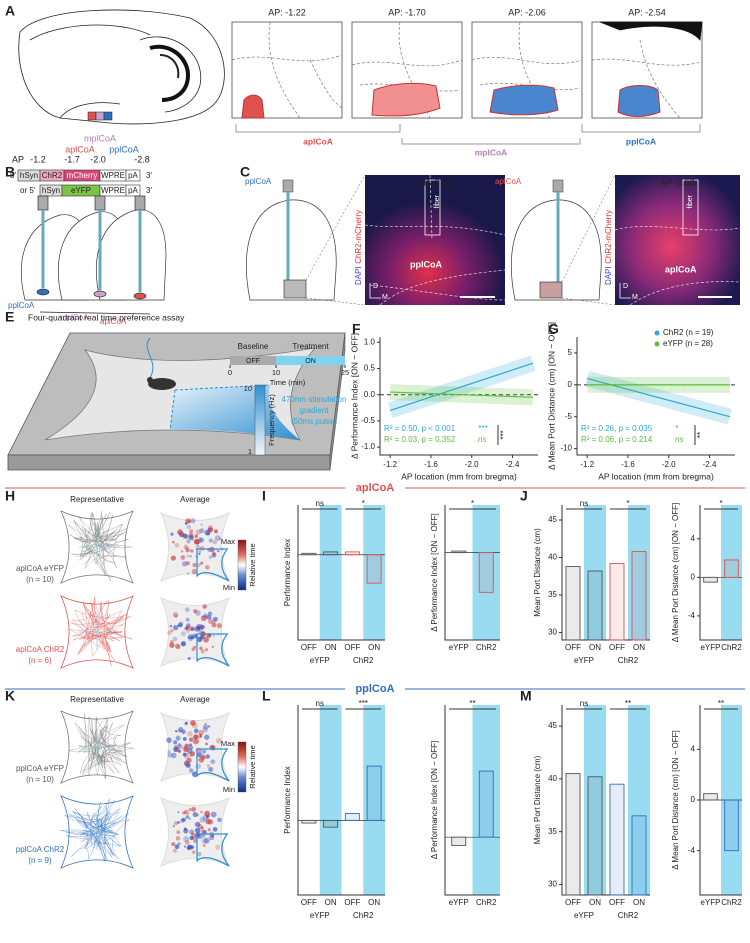  What do you see at coordinates (52, 175) in the screenshot?
I see `label: ChR2` at bounding box center [52, 175].